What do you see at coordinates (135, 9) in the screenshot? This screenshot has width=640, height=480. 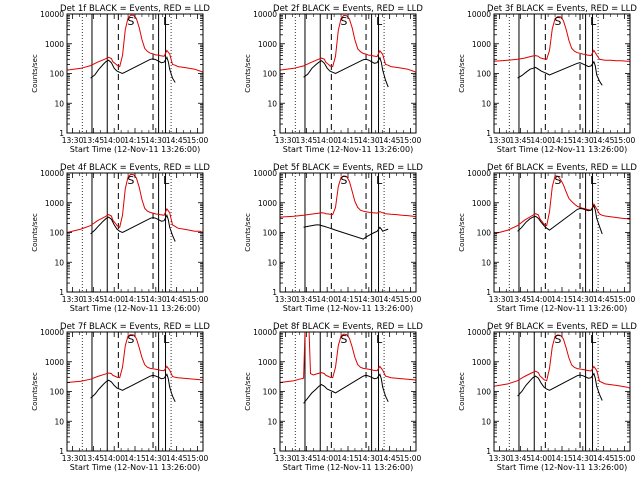 I see `panel-title: Det 1f BLACK = Events, RED = LLD` at bounding box center [135, 9].